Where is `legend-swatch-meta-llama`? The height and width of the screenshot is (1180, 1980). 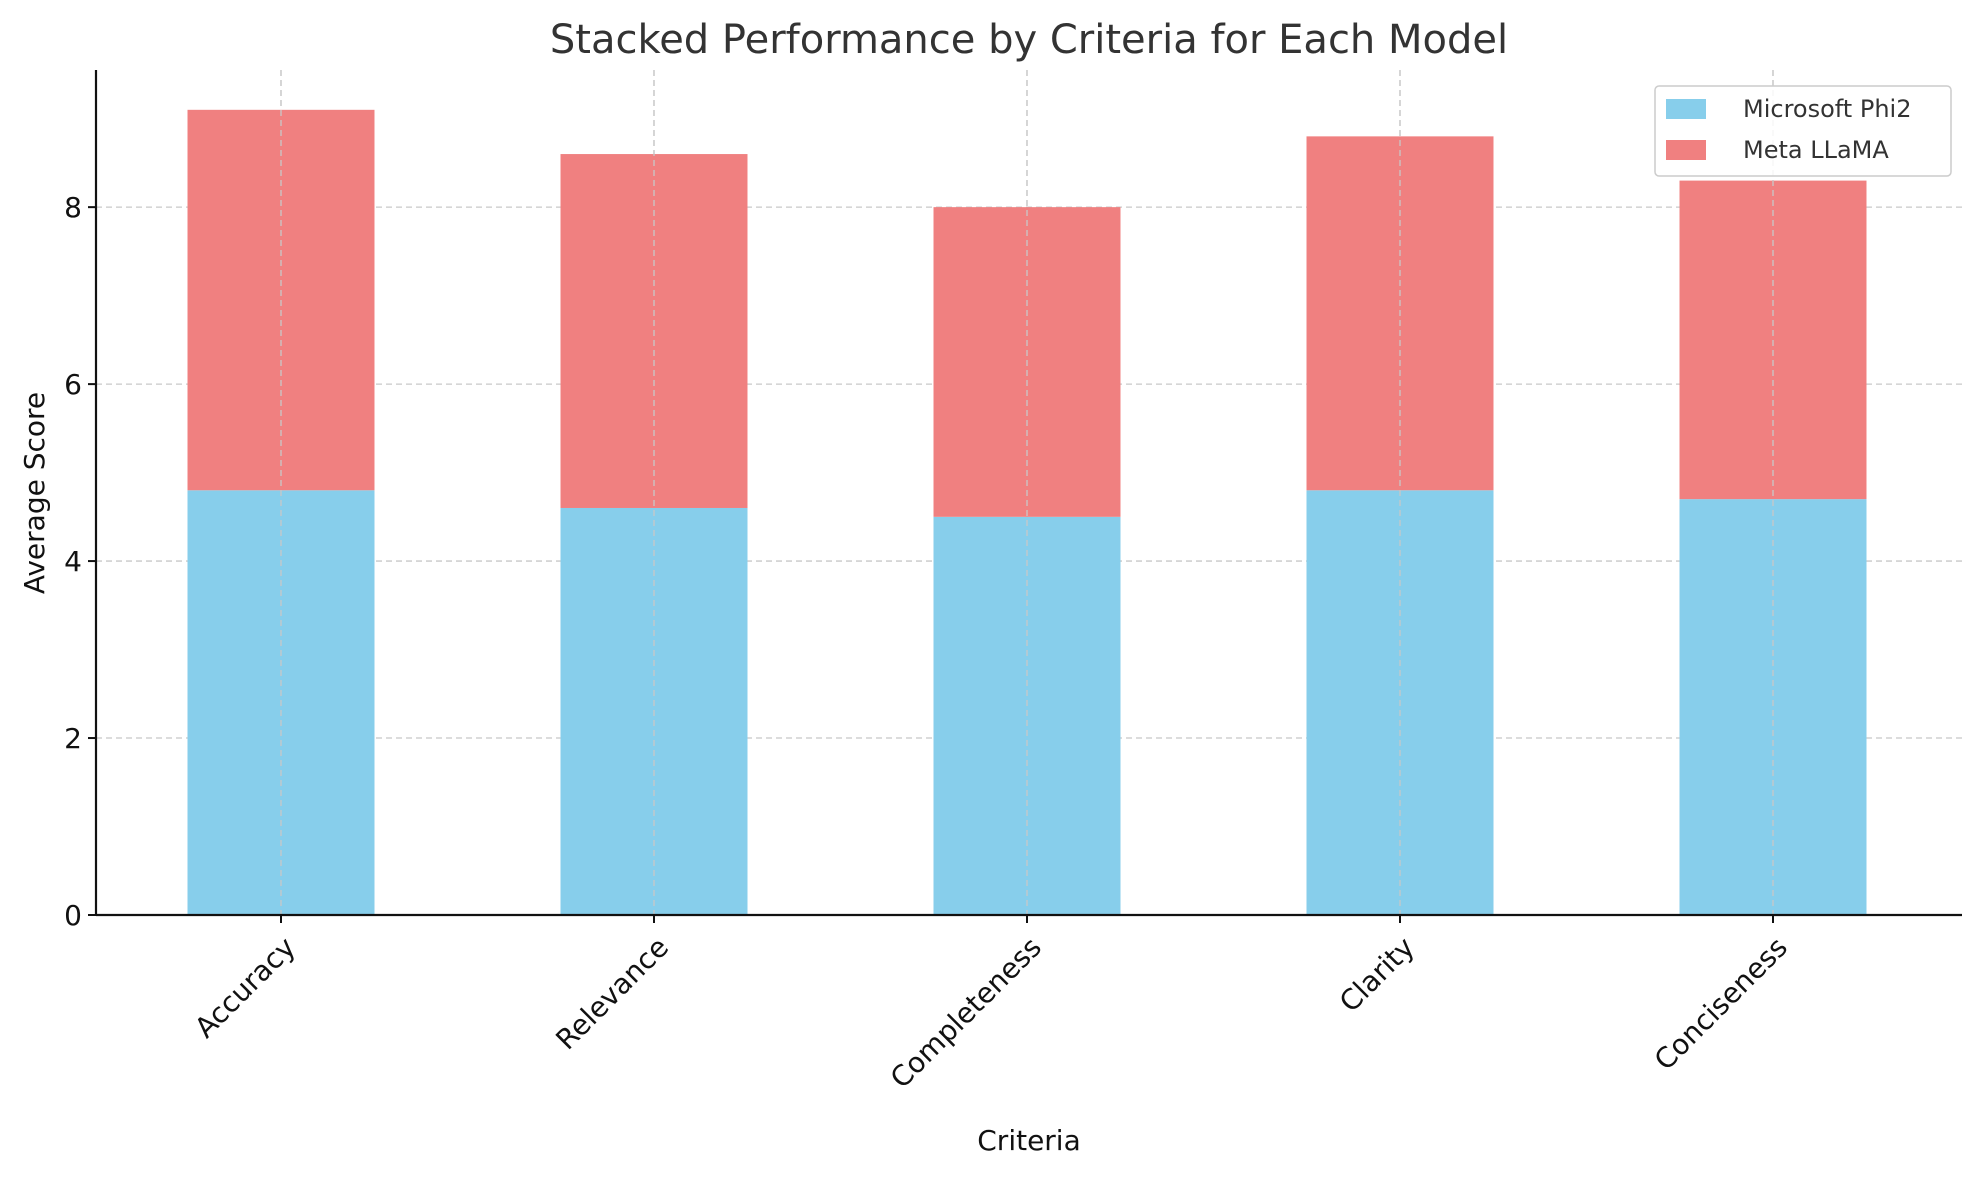
legend-swatch-meta-llama is located at coordinates (1686, 150).